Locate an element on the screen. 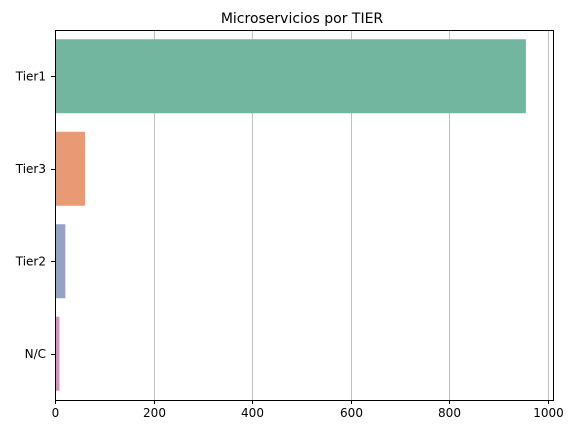 The height and width of the screenshot is (433, 576). x-tick-label: 200 is located at coordinates (154, 413).